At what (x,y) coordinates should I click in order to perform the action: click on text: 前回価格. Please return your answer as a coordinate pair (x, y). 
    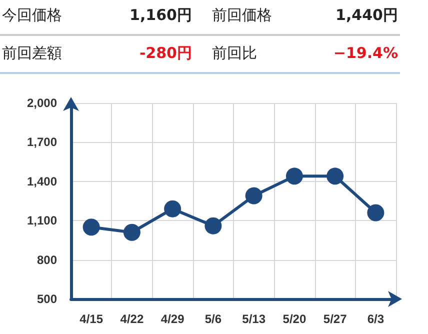
    Looking at the image, I should click on (242, 15).